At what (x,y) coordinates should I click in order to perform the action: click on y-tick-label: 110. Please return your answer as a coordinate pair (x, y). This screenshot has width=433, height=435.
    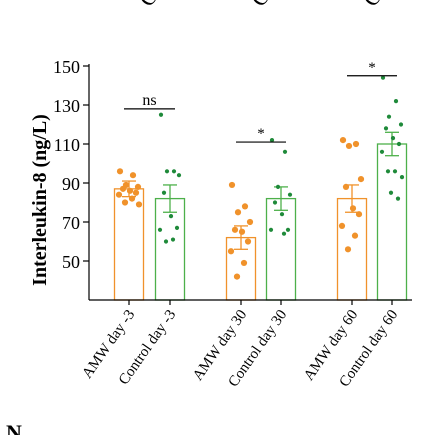
    Looking at the image, I should click on (67, 145).